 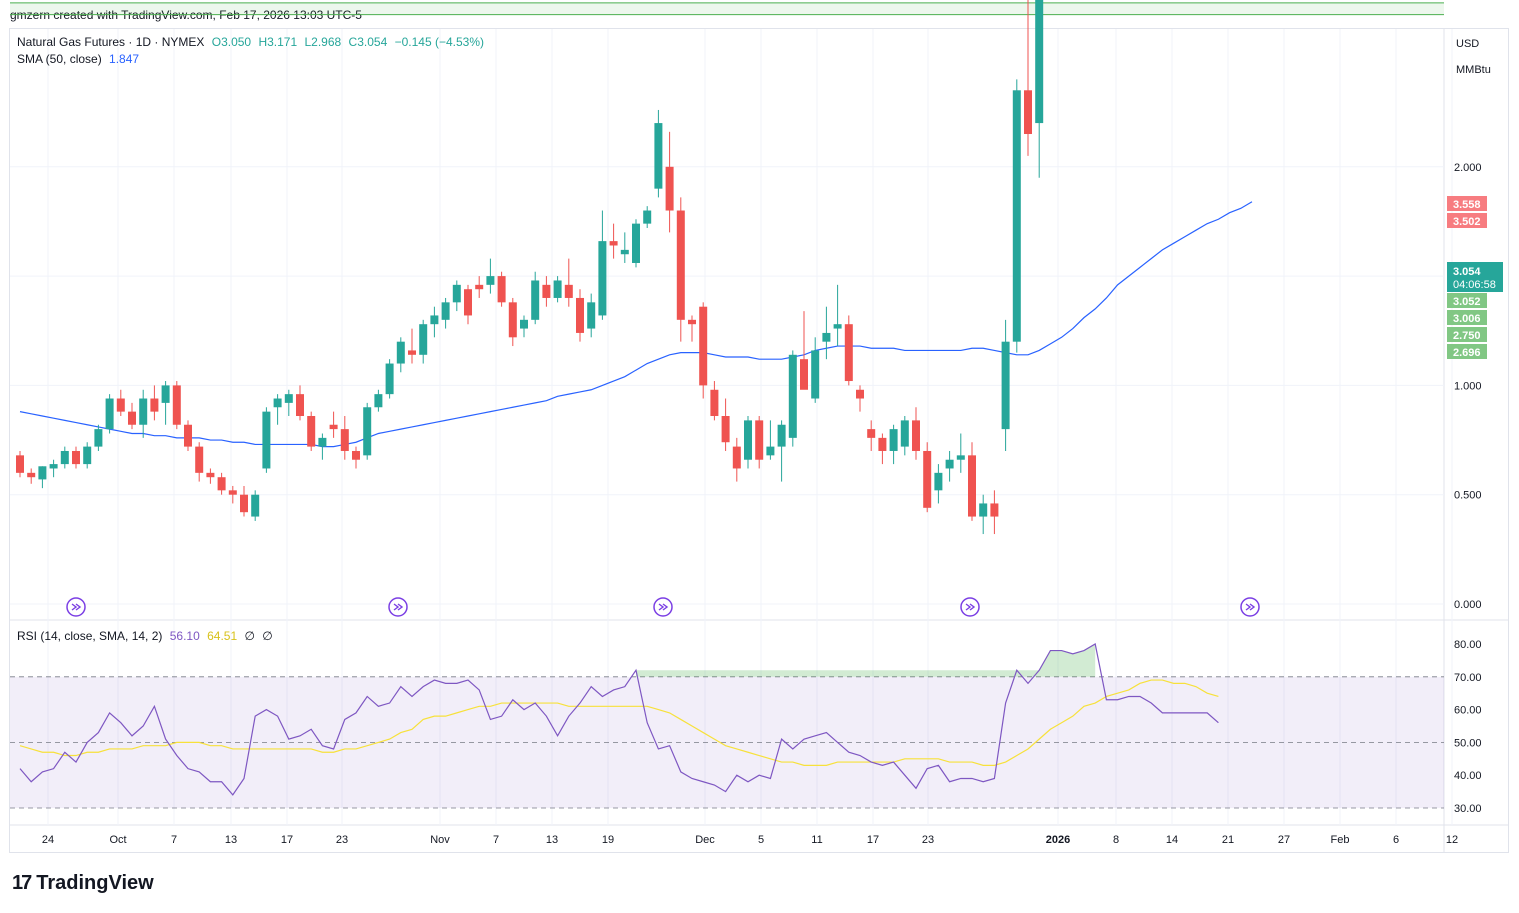 What do you see at coordinates (222, 636) in the screenshot?
I see `rsi-sma-value: 64.51` at bounding box center [222, 636].